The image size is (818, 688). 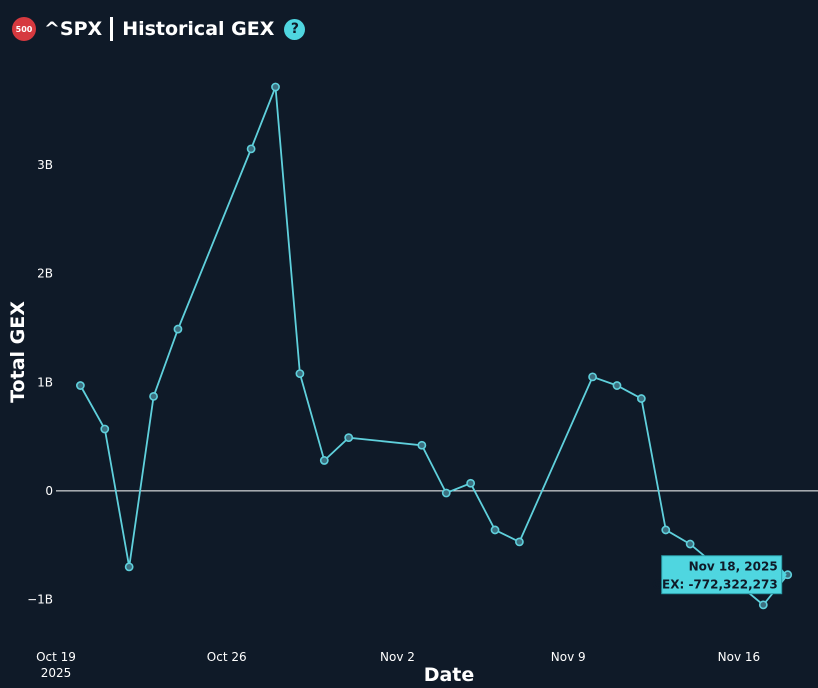 I want to click on hover-tooltip: Nov 18, 2025 GEX: -772,322,273, so click(x=719, y=575).